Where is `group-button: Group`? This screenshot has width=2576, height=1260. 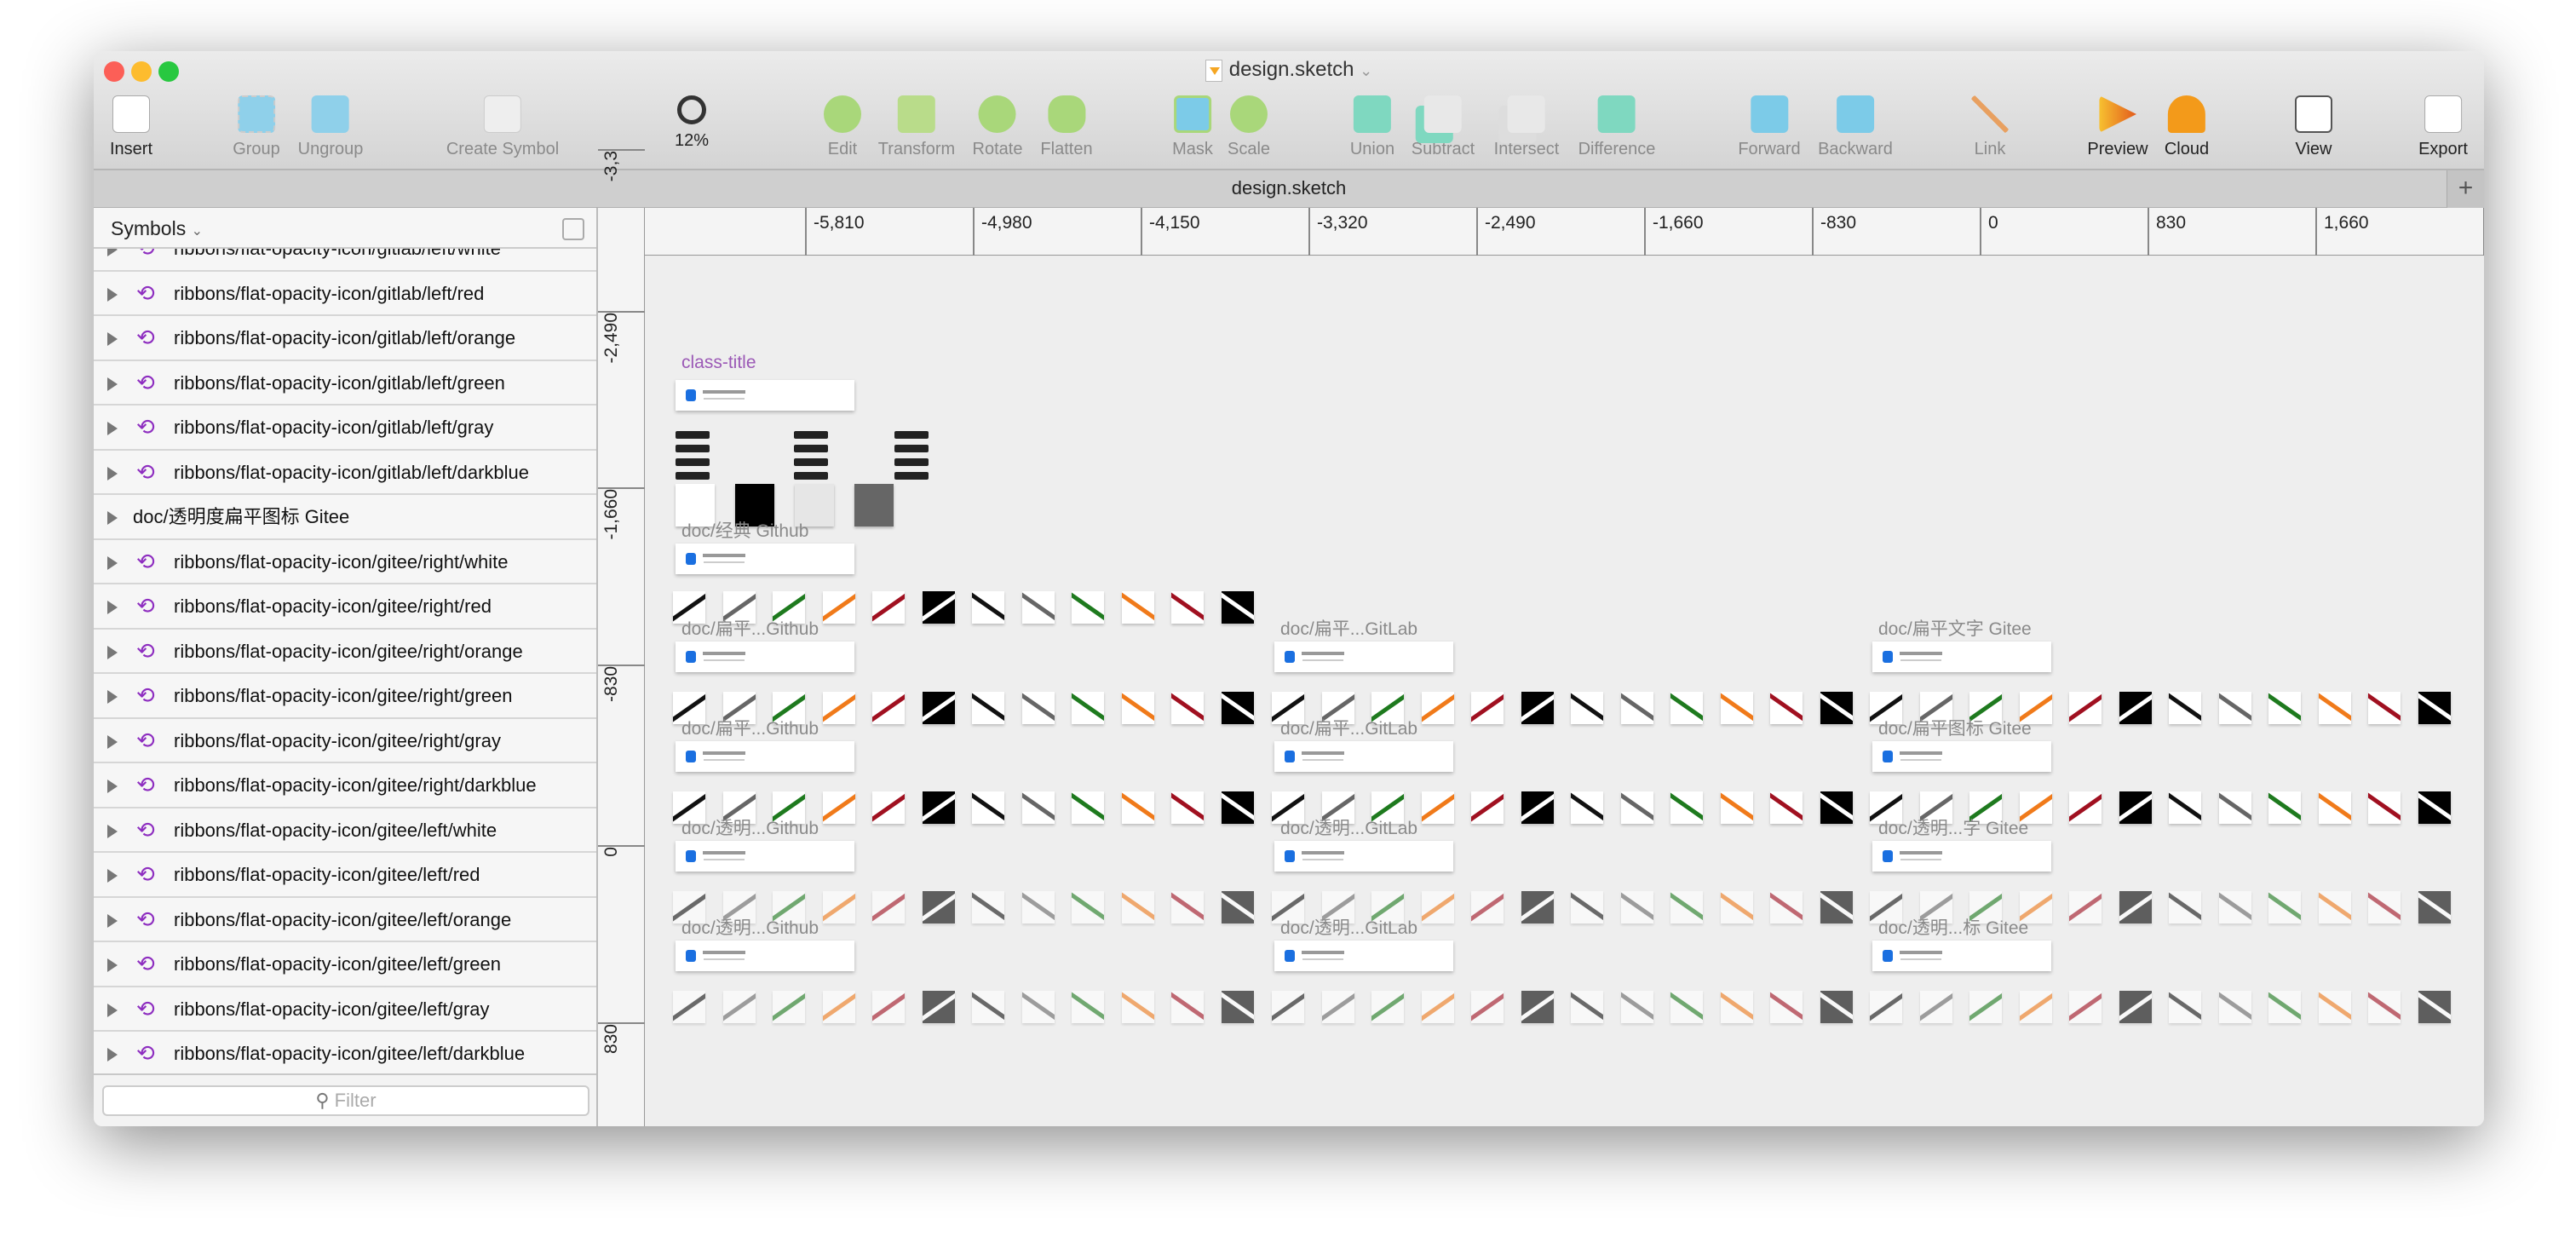 group-button: Group is located at coordinates (256, 127).